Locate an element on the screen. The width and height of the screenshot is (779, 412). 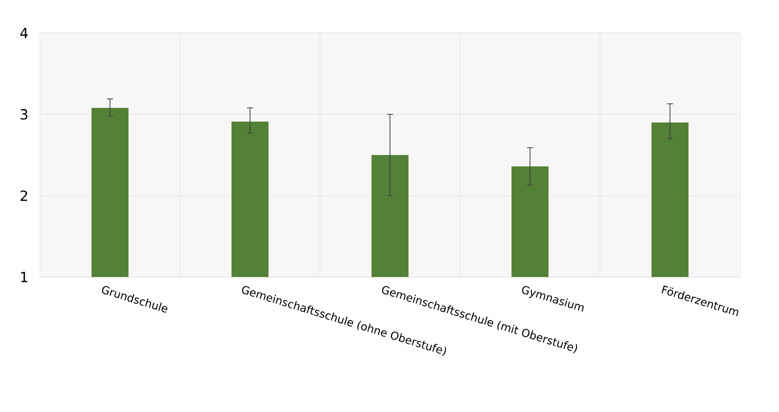
y-tick-label: 1 is located at coordinates (24, 277).